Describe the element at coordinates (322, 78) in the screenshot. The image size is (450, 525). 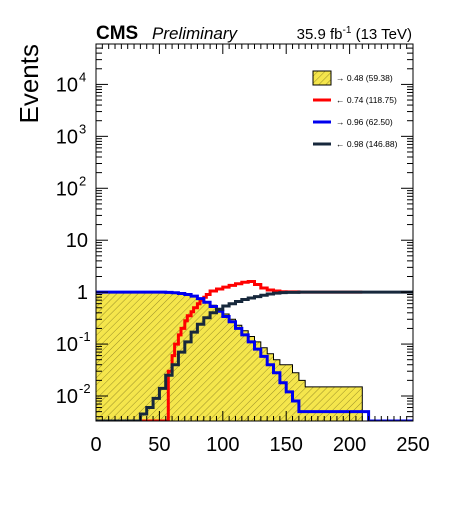
I see `legend-swatch-fill` at that location.